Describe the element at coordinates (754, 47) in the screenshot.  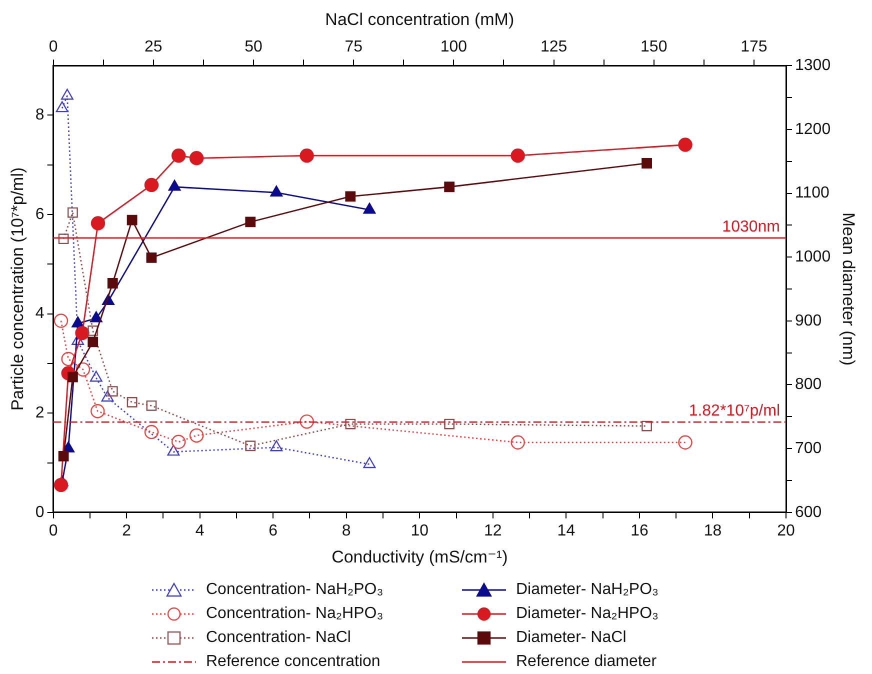
I see `x2-tick-label: 175` at that location.